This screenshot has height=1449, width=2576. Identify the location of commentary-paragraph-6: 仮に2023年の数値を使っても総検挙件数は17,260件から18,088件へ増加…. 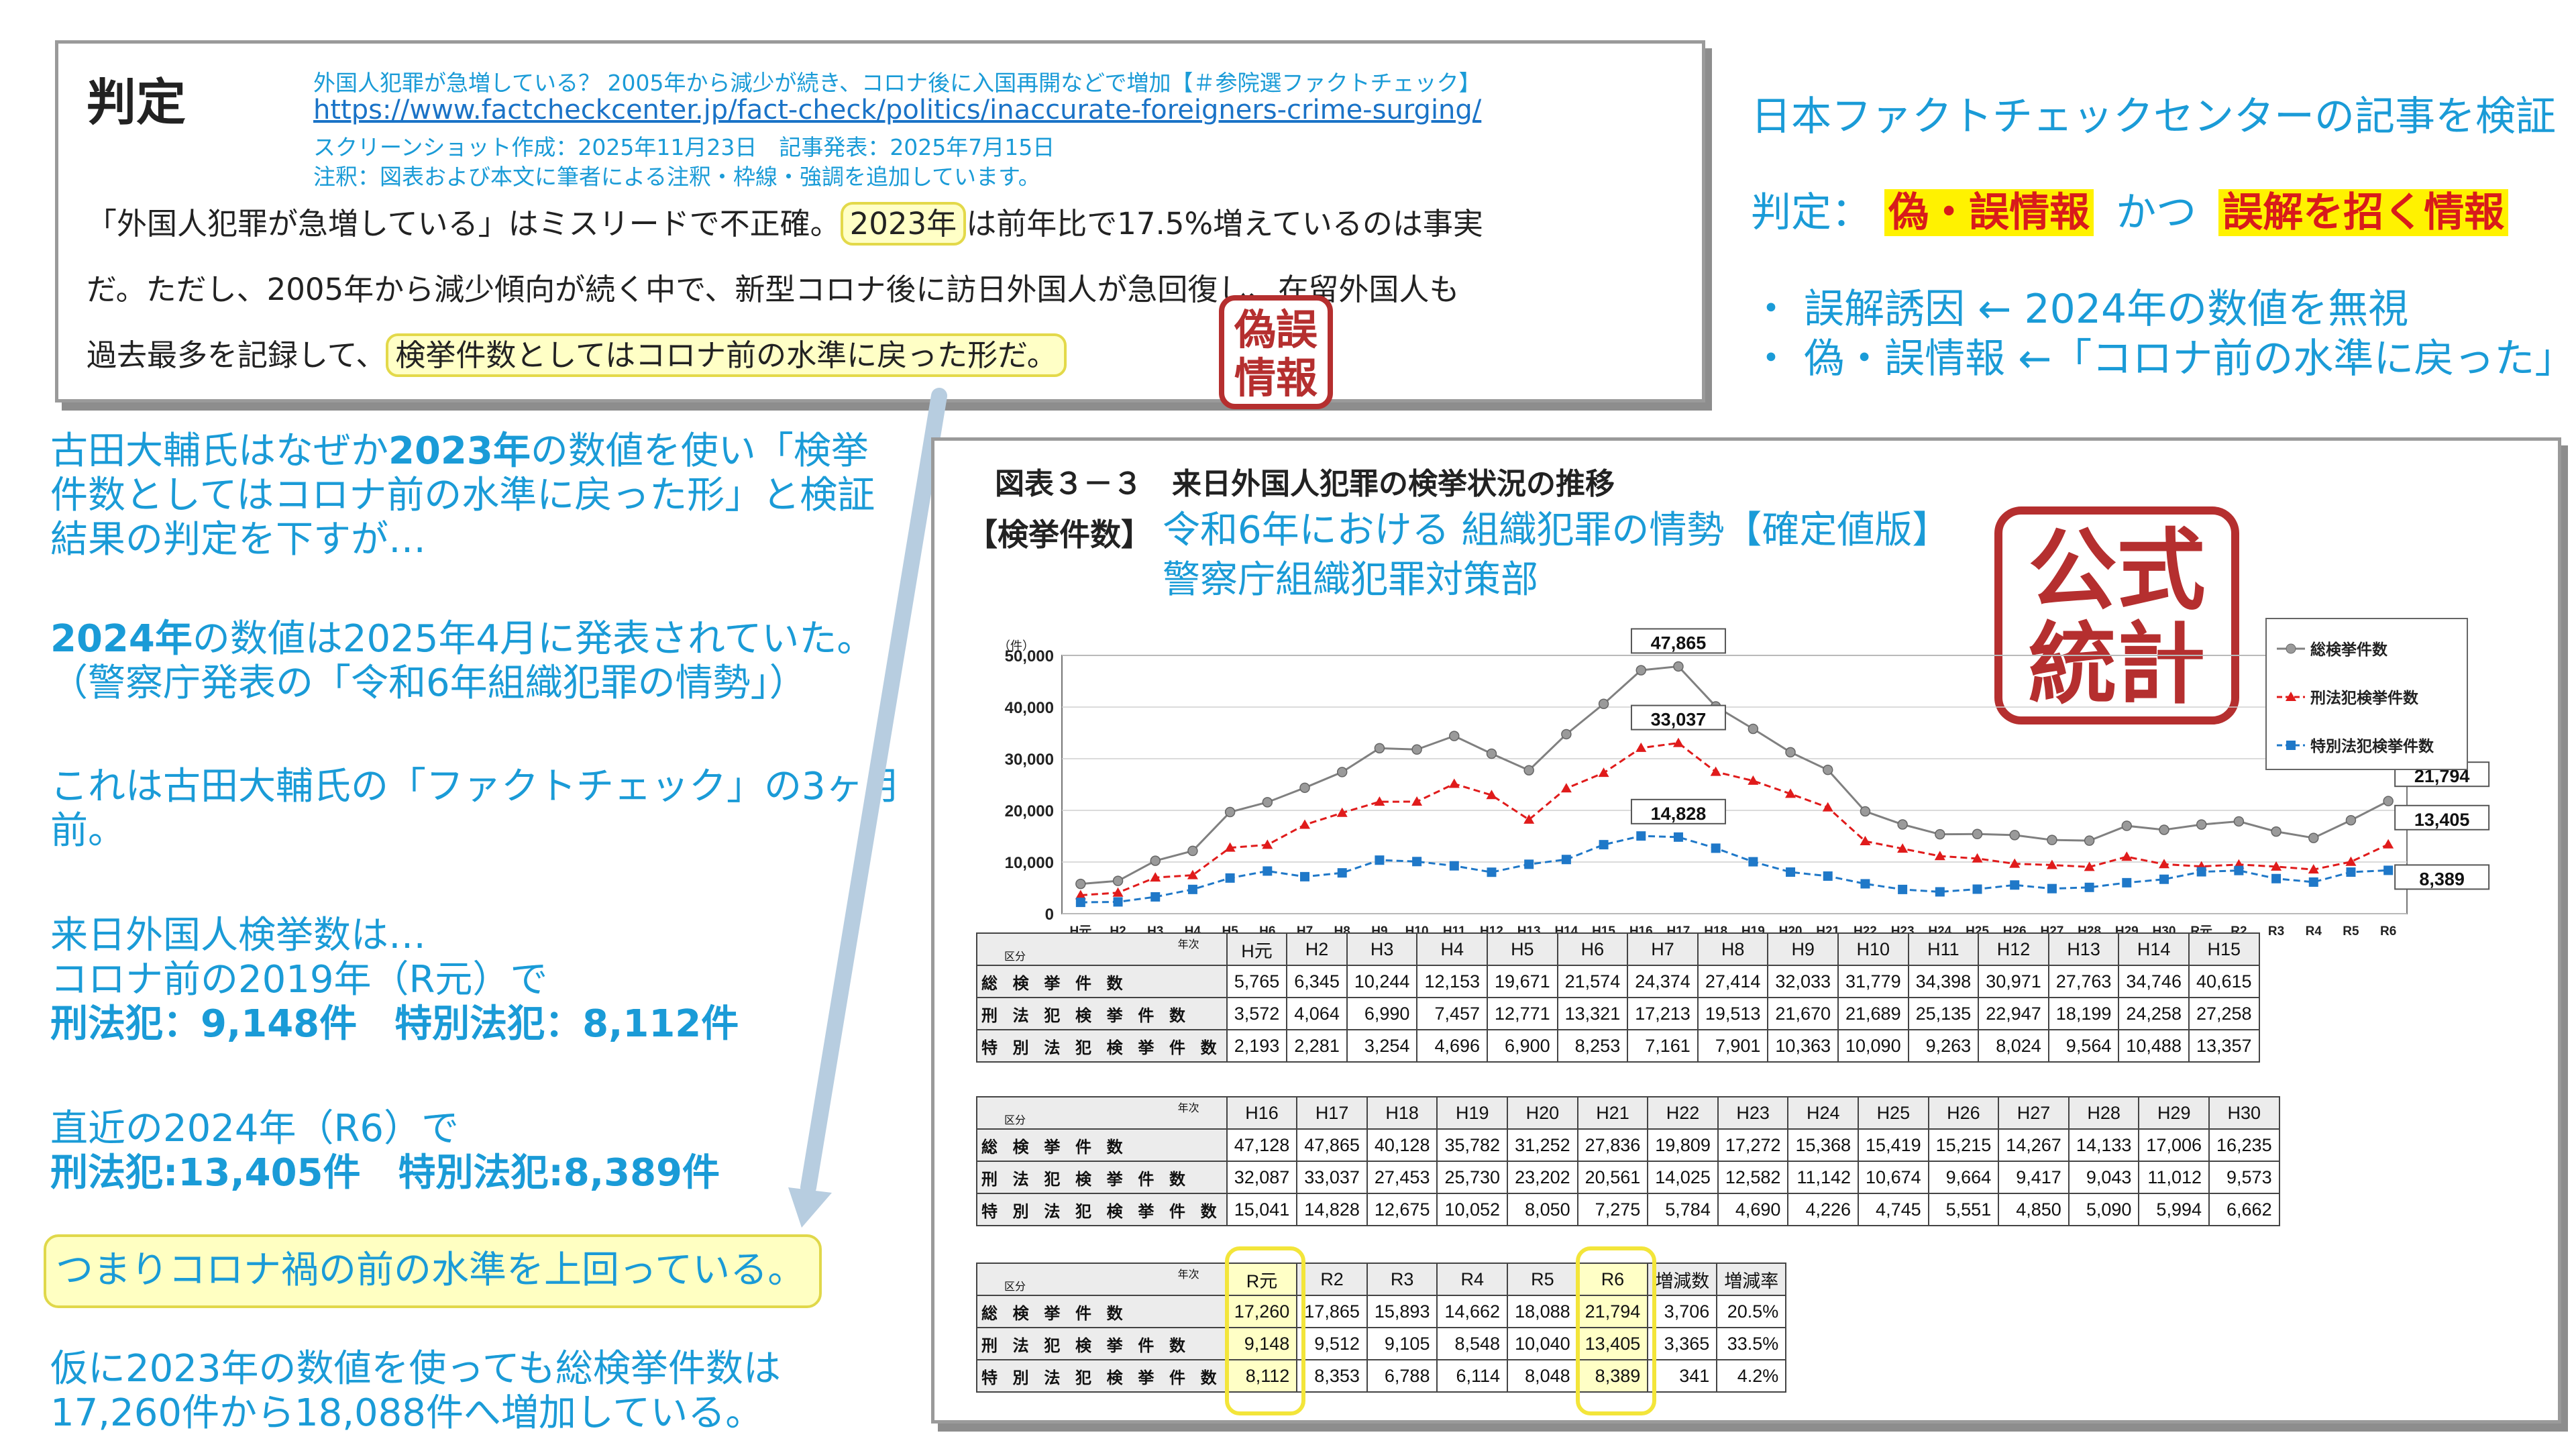
(415, 1391).